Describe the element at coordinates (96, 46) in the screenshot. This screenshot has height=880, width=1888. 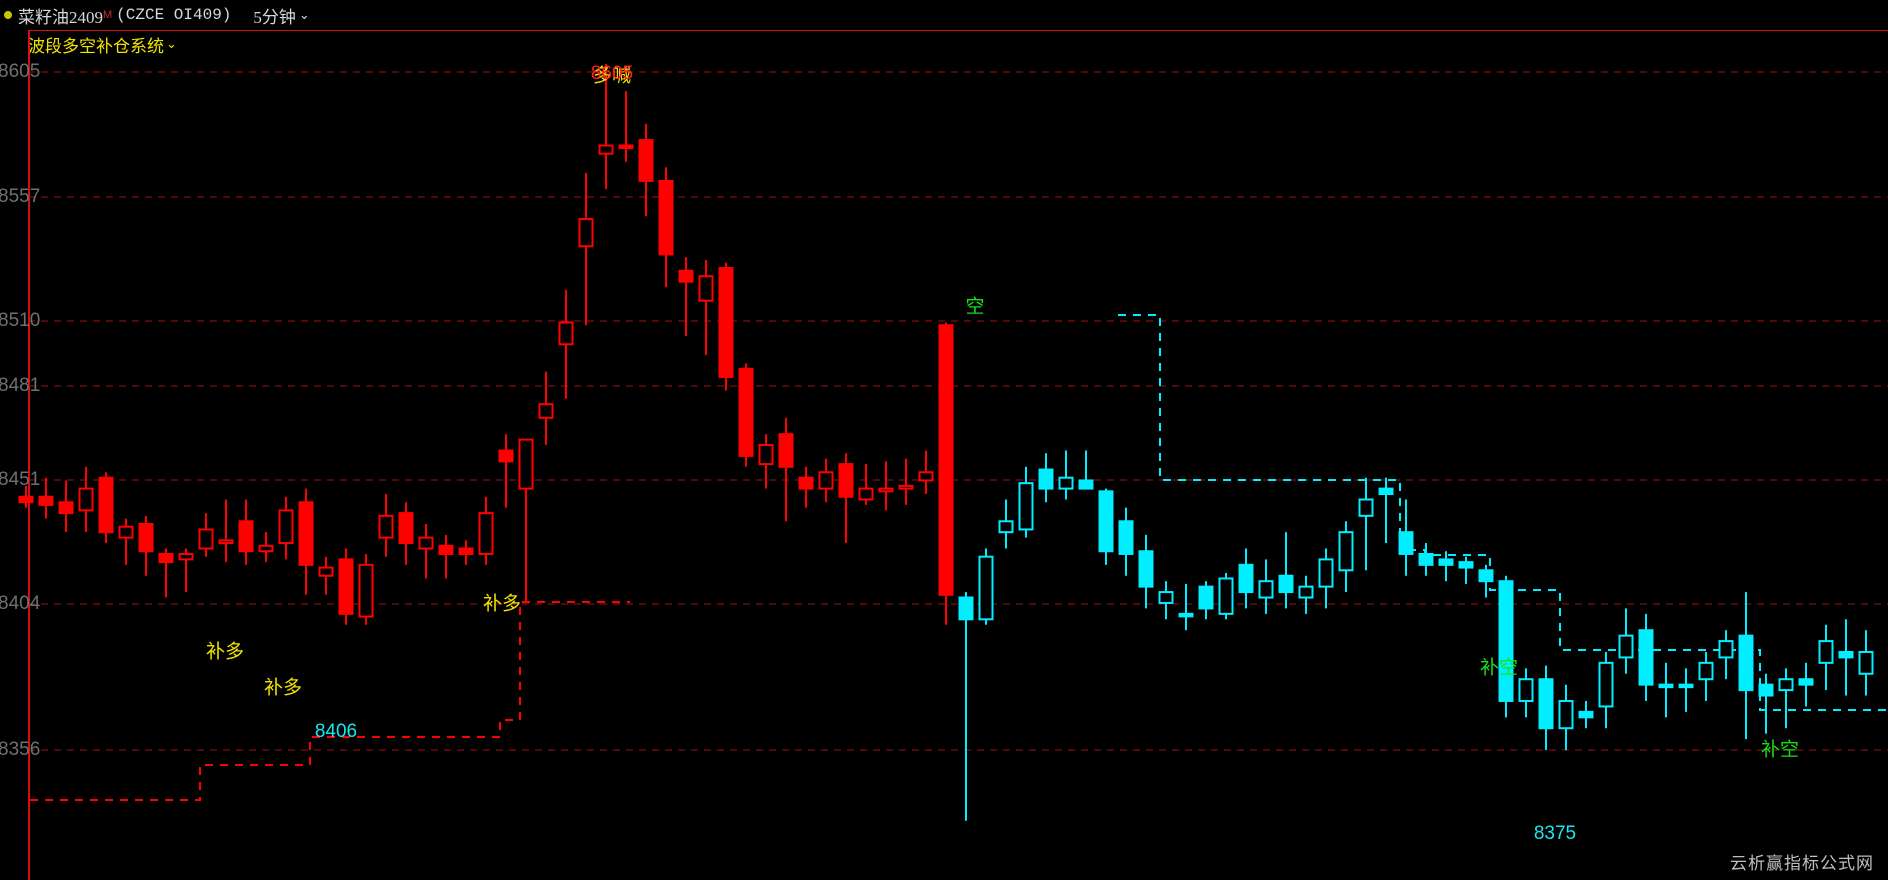
I see `indicator-name: 波段多空补仓系统` at that location.